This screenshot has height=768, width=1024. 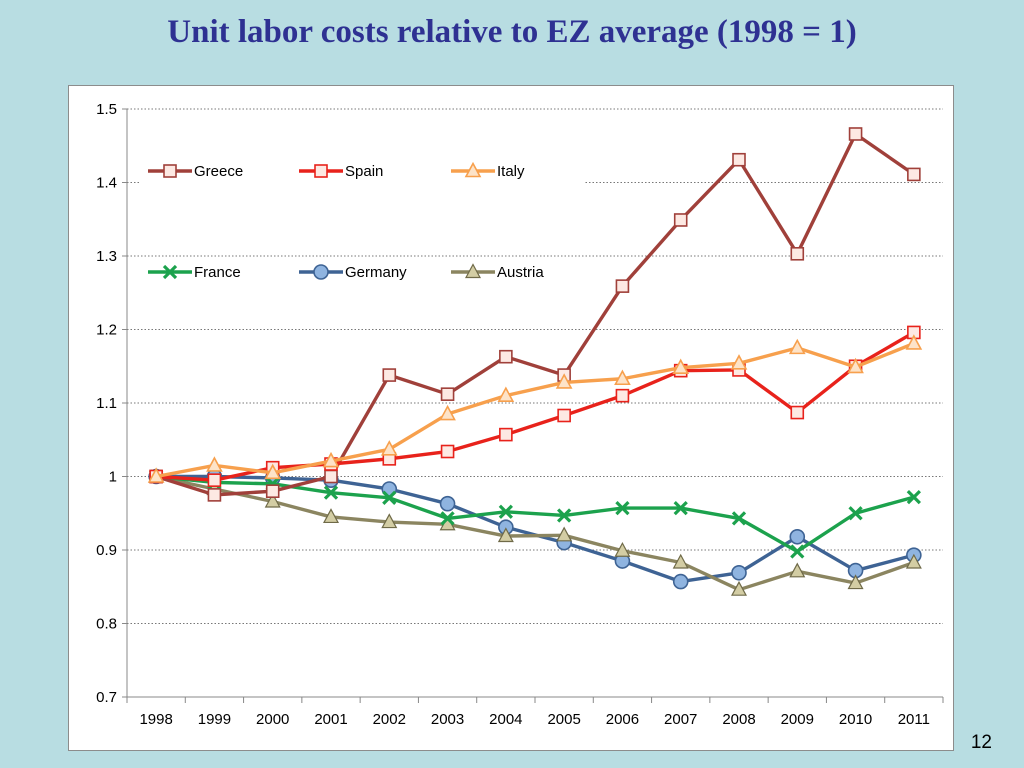 I want to click on x-tick-label: 2010, so click(x=855, y=719).